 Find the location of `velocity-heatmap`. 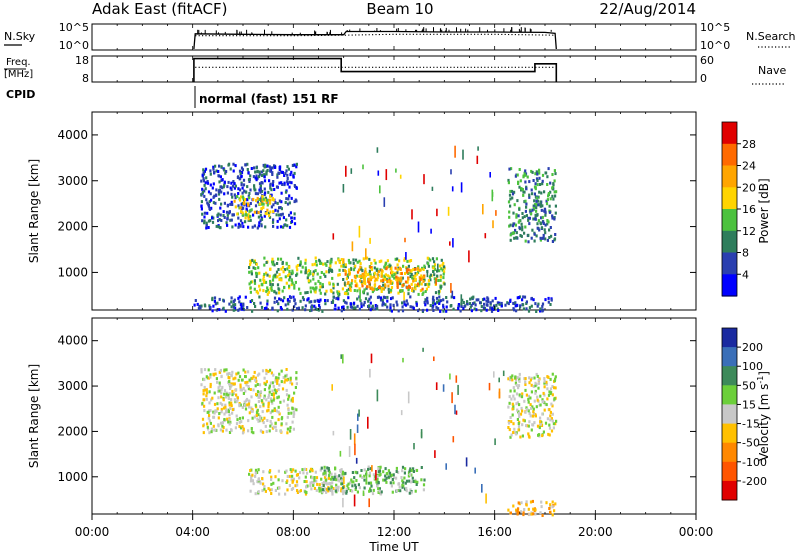

velocity-heatmap is located at coordinates (379, 432).